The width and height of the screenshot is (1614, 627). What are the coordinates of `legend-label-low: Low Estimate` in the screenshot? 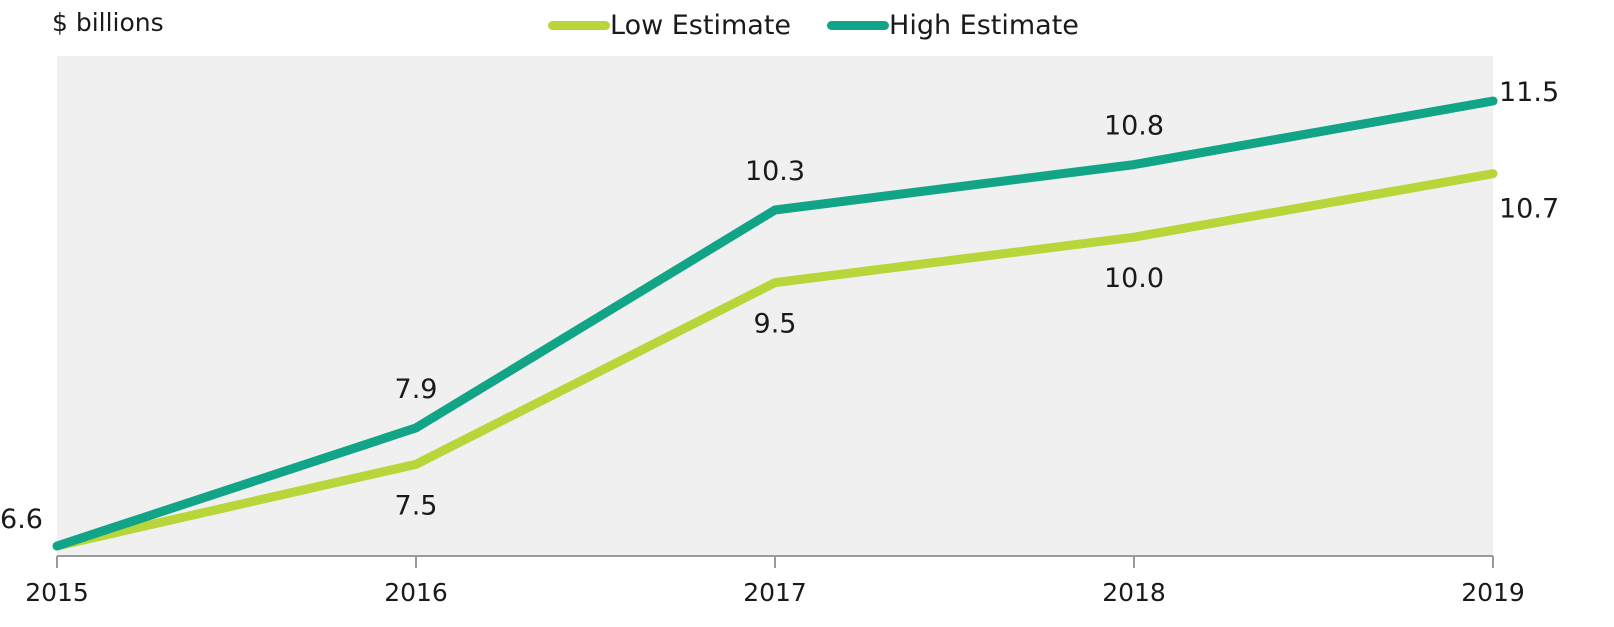 It's located at (701, 25).